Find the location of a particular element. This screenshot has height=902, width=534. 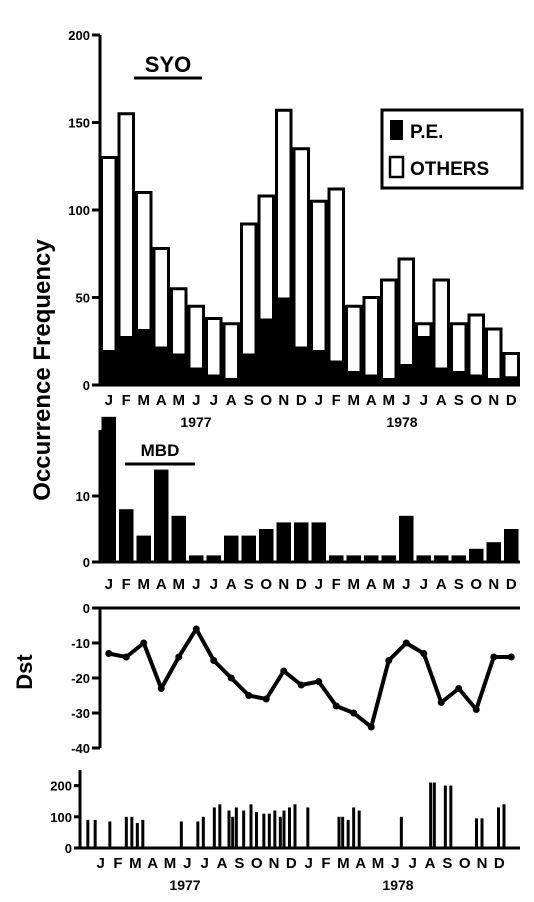

syo-xtick-label-3: A is located at coordinates (161, 400).